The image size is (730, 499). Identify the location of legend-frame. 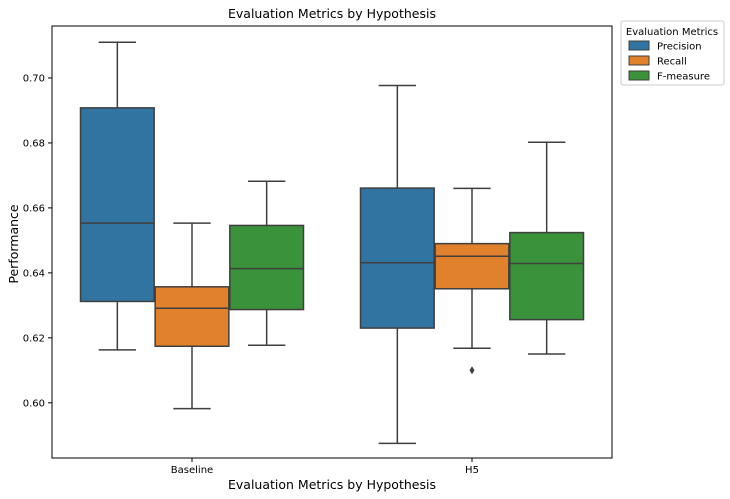
(672, 53).